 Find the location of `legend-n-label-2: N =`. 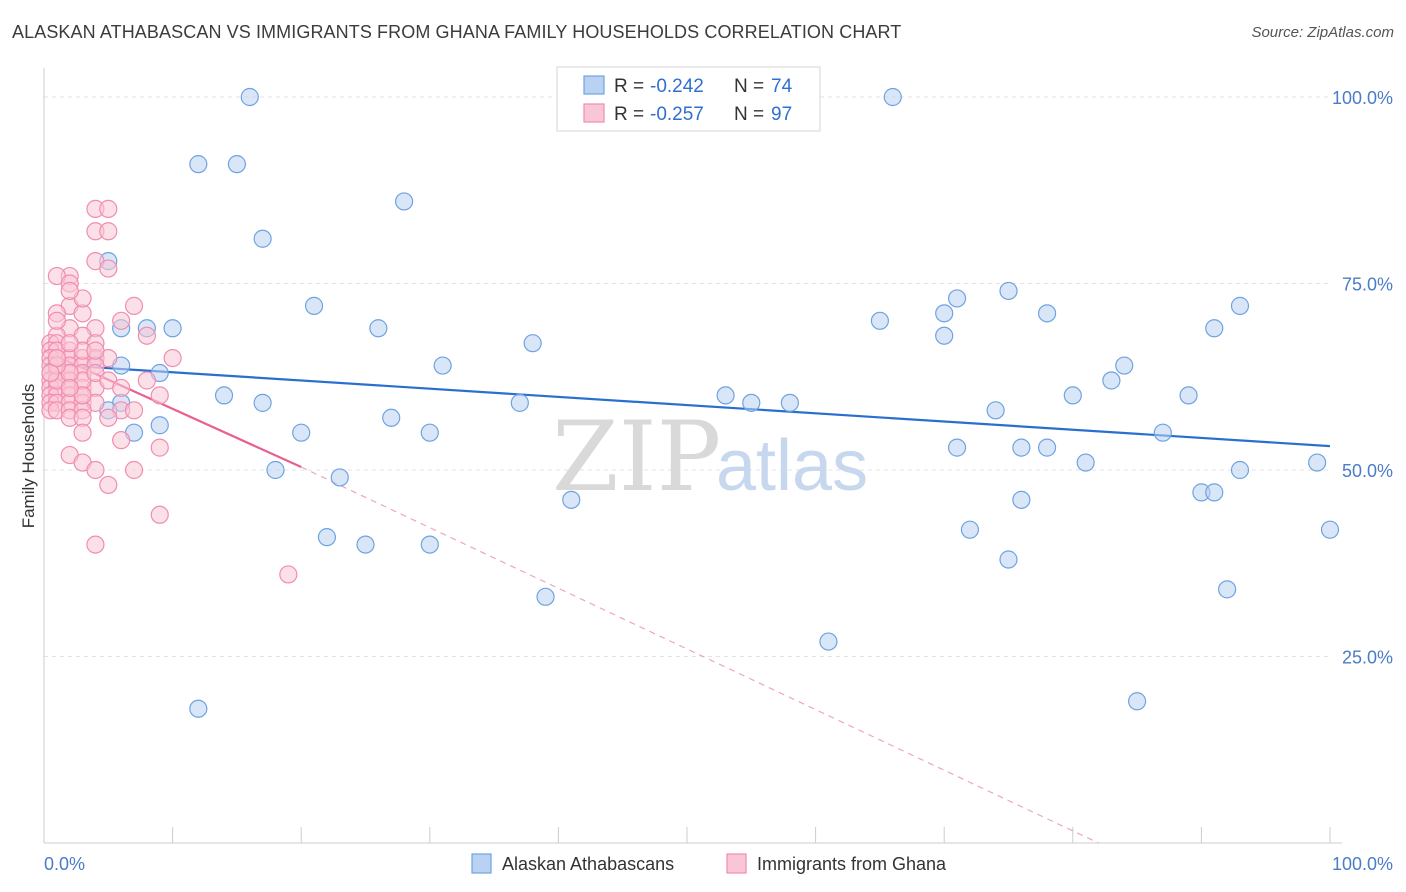

legend-n-label-2: N = is located at coordinates (749, 114).